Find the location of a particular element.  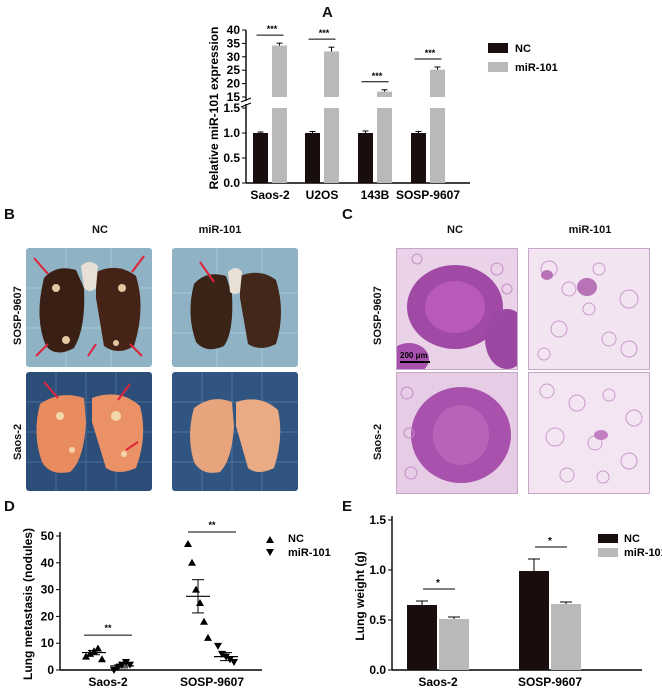

legend-e-mir-label: miR-101 is located at coordinates (643, 553).